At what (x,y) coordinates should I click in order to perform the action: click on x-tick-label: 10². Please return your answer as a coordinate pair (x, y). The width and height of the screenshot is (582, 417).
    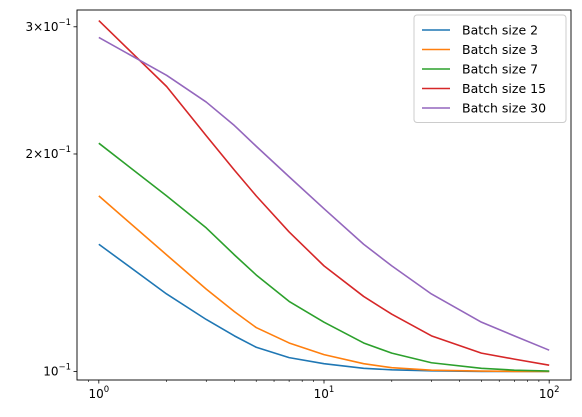
    Looking at the image, I should click on (549, 393).